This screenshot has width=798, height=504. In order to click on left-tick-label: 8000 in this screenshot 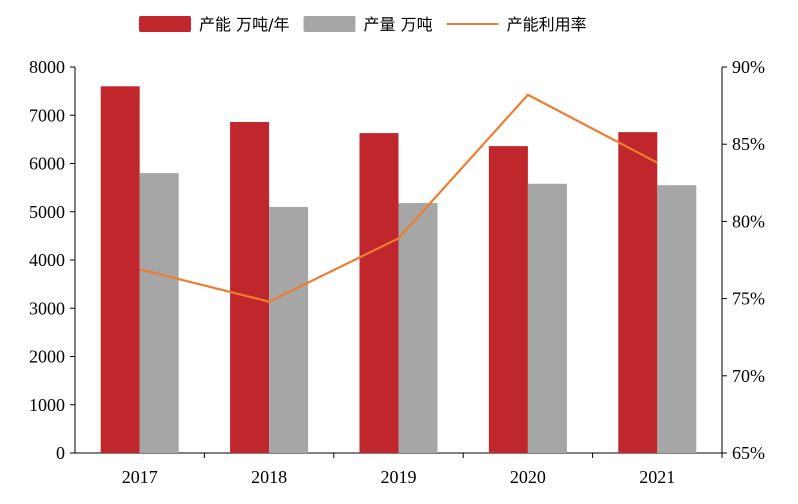, I will do `click(47, 67)`.